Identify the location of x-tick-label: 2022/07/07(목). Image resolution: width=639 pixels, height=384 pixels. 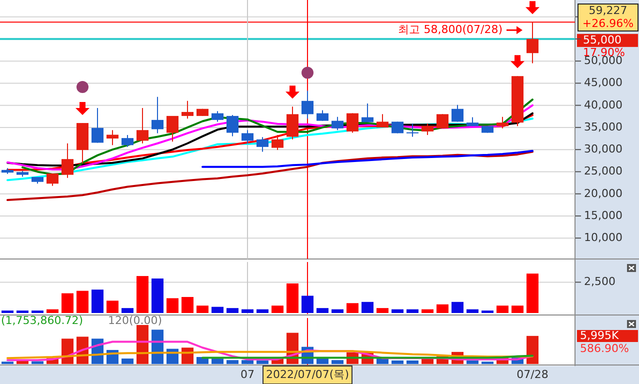
(307, 375).